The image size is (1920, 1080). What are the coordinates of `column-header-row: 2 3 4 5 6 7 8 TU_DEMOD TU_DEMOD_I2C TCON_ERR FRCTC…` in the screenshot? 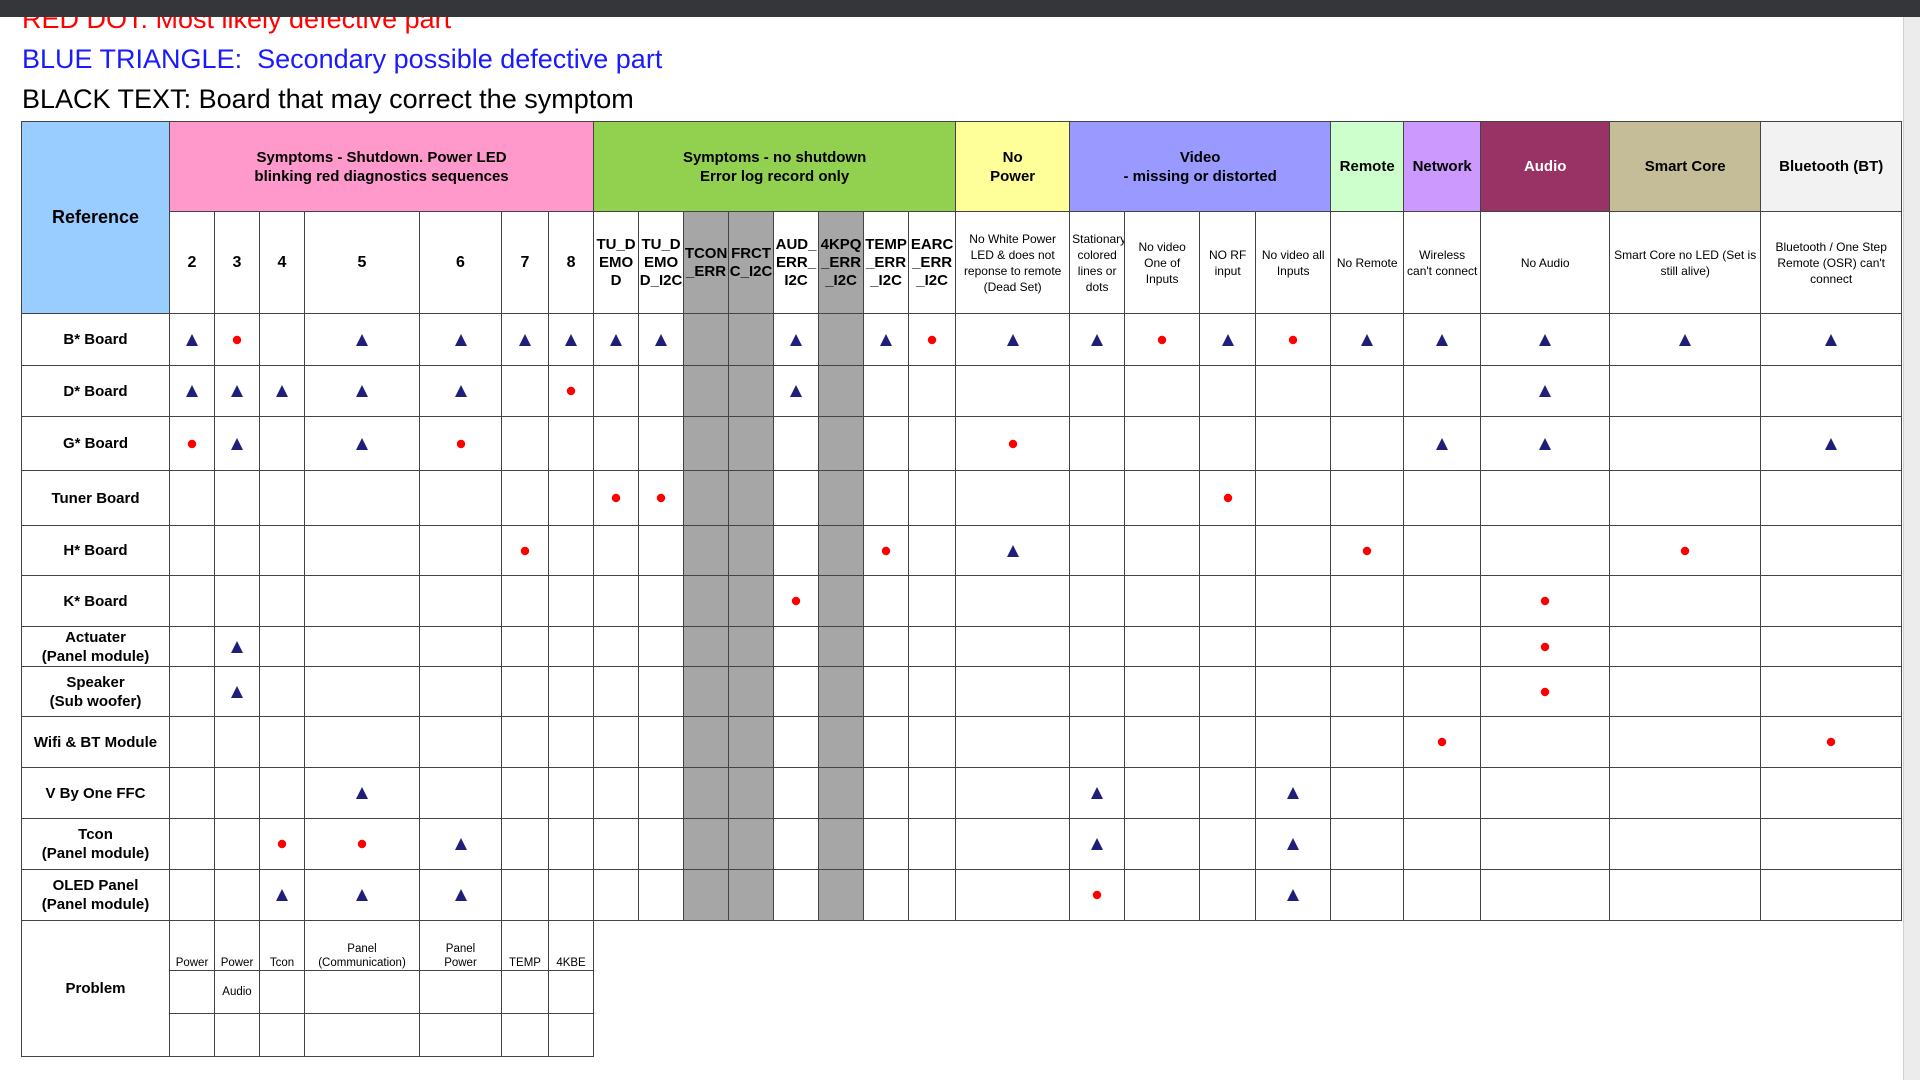 It's located at (962, 262).